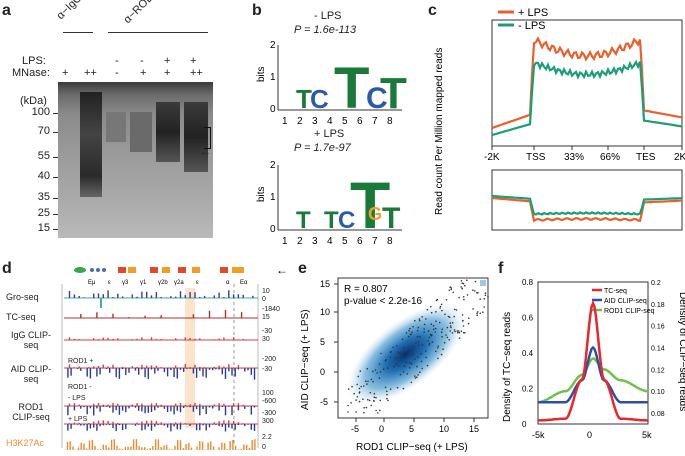 The height and width of the screenshot is (456, 685). I want to click on motif-position: 1, so click(285, 121).